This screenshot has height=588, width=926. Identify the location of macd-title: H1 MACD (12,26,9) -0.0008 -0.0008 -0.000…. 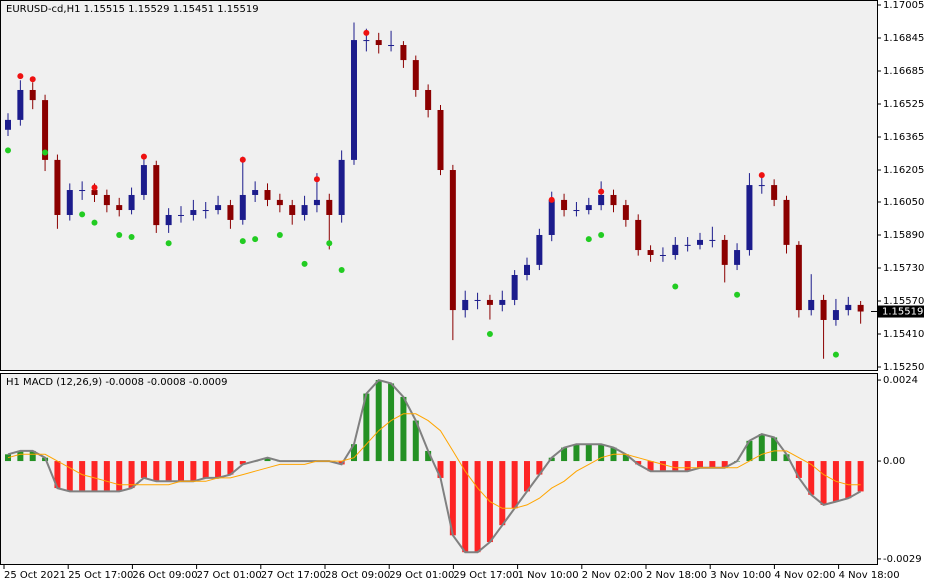
(117, 382).